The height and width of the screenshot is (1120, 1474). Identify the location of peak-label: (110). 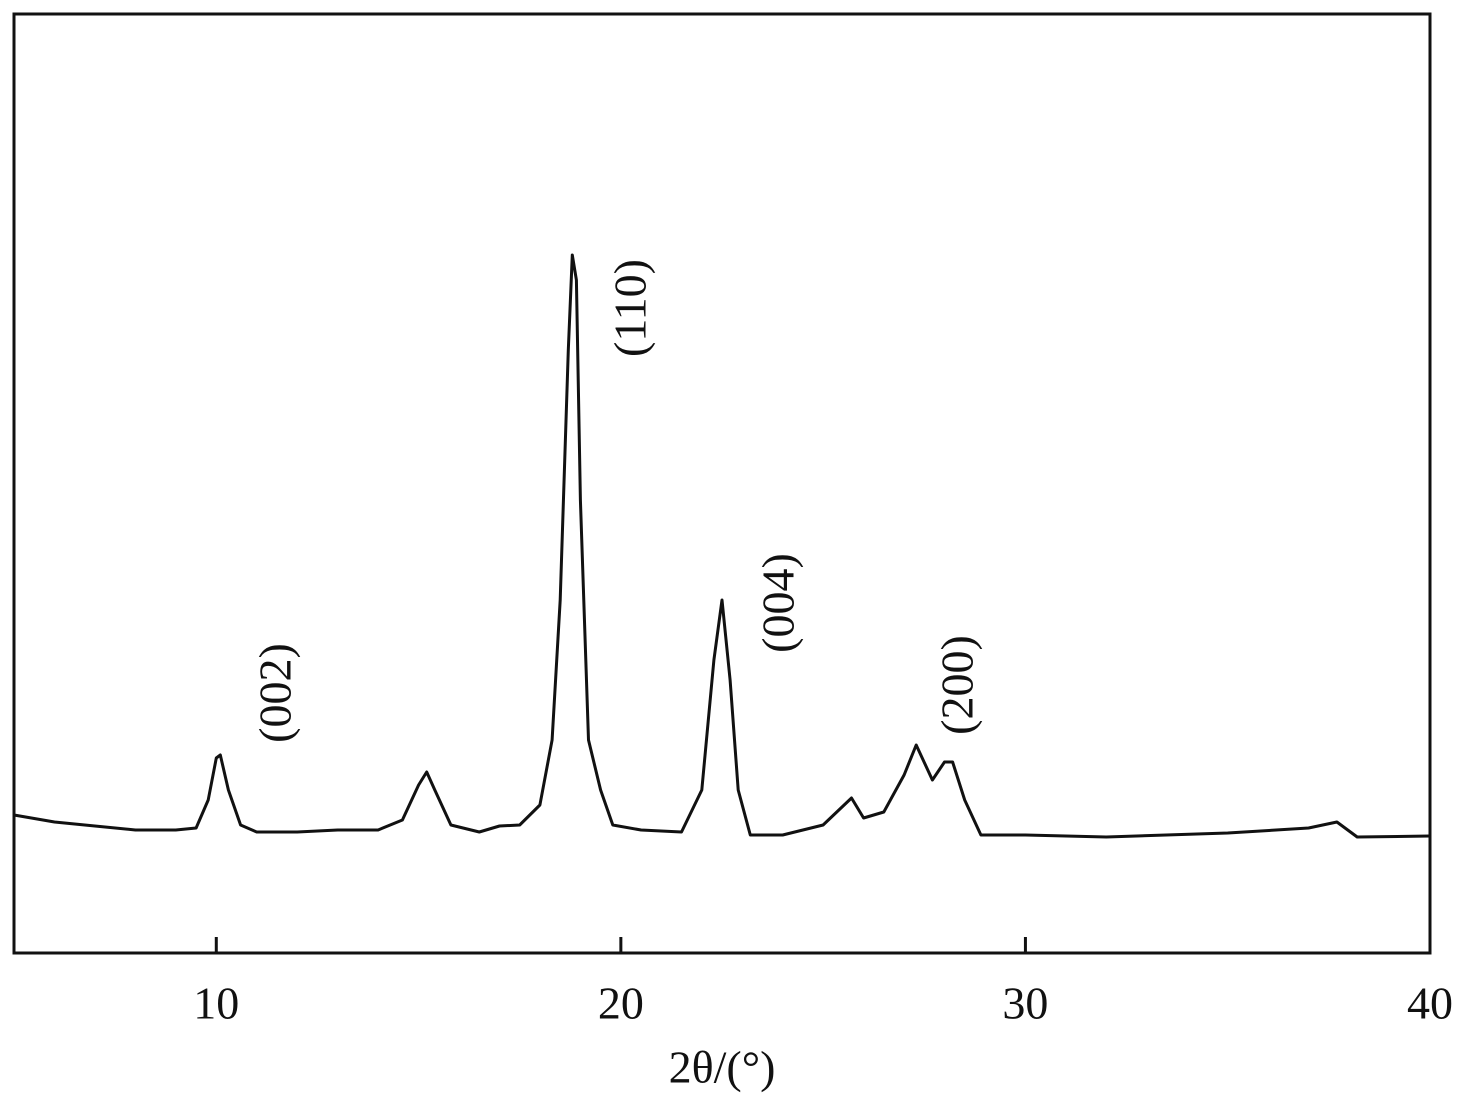
(630, 308).